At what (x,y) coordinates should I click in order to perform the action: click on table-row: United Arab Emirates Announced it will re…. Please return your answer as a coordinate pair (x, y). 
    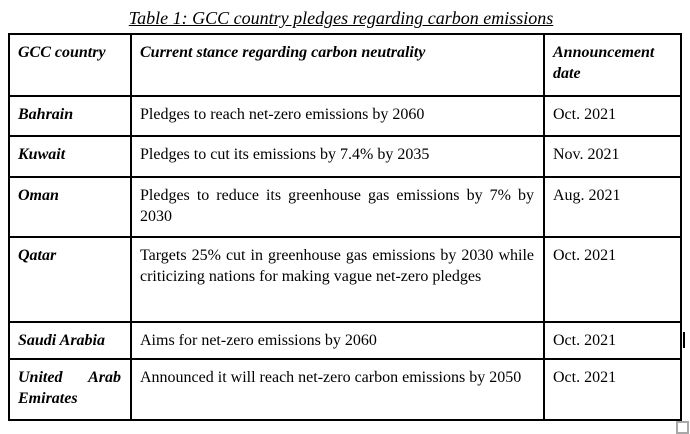
    Looking at the image, I should click on (345, 389).